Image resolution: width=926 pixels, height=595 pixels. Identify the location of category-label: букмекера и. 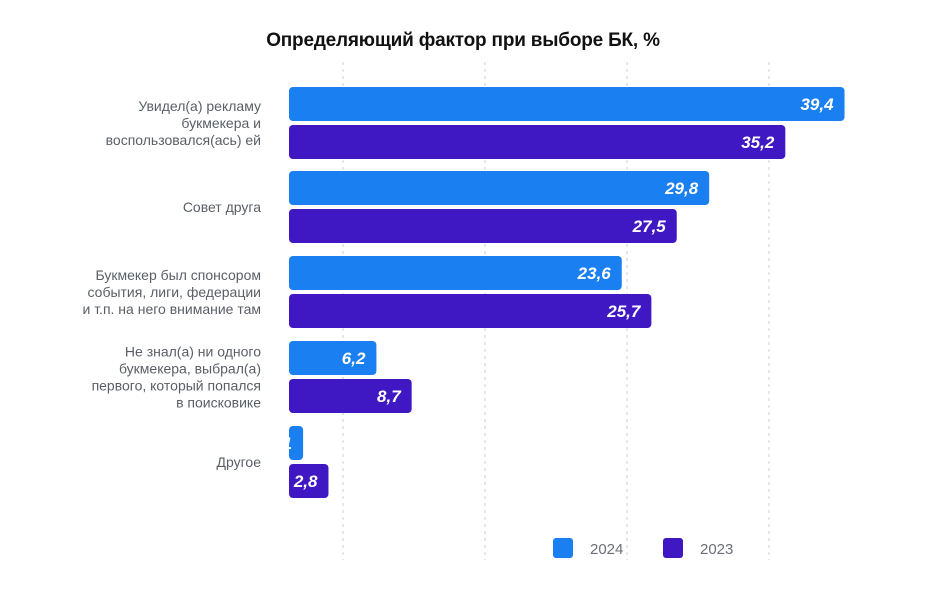
(221, 123).